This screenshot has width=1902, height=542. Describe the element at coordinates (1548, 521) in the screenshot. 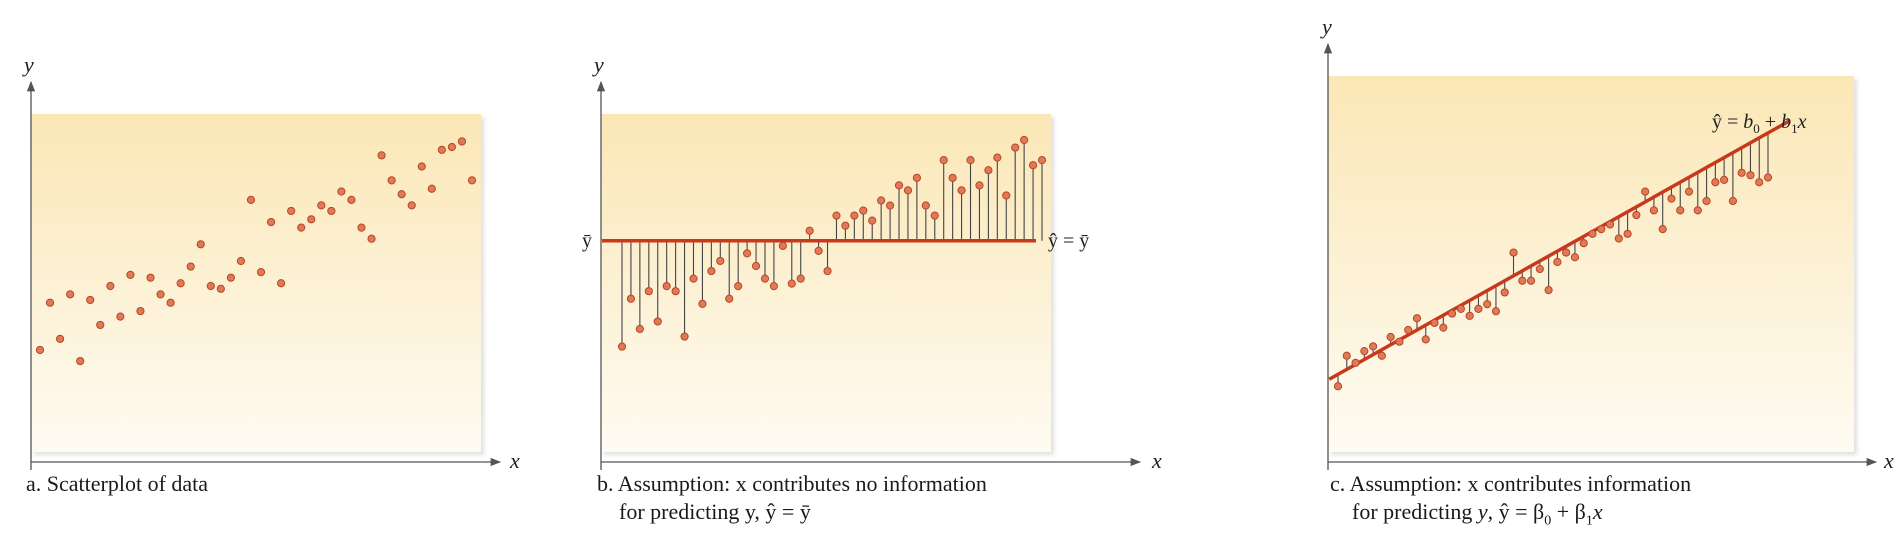

I see `caption-c-part: 0` at that location.